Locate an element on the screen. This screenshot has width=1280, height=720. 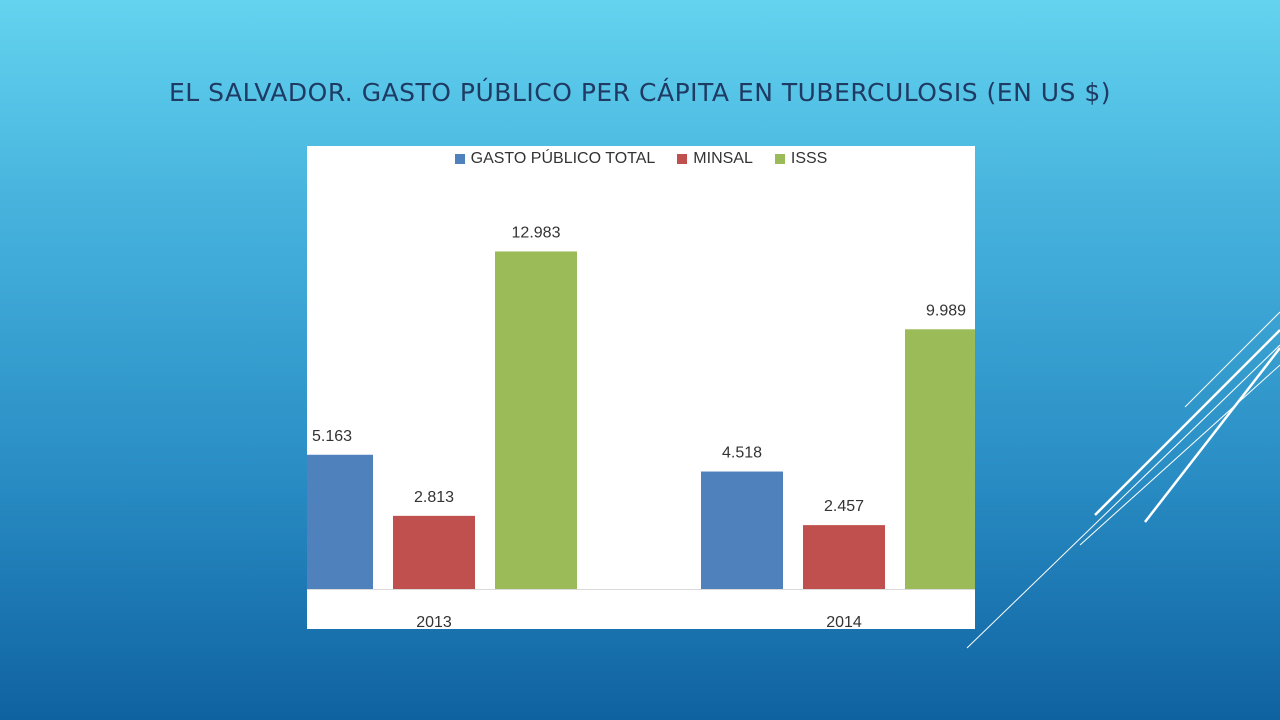
legend-label-minsal: MINSAL is located at coordinates (723, 158).